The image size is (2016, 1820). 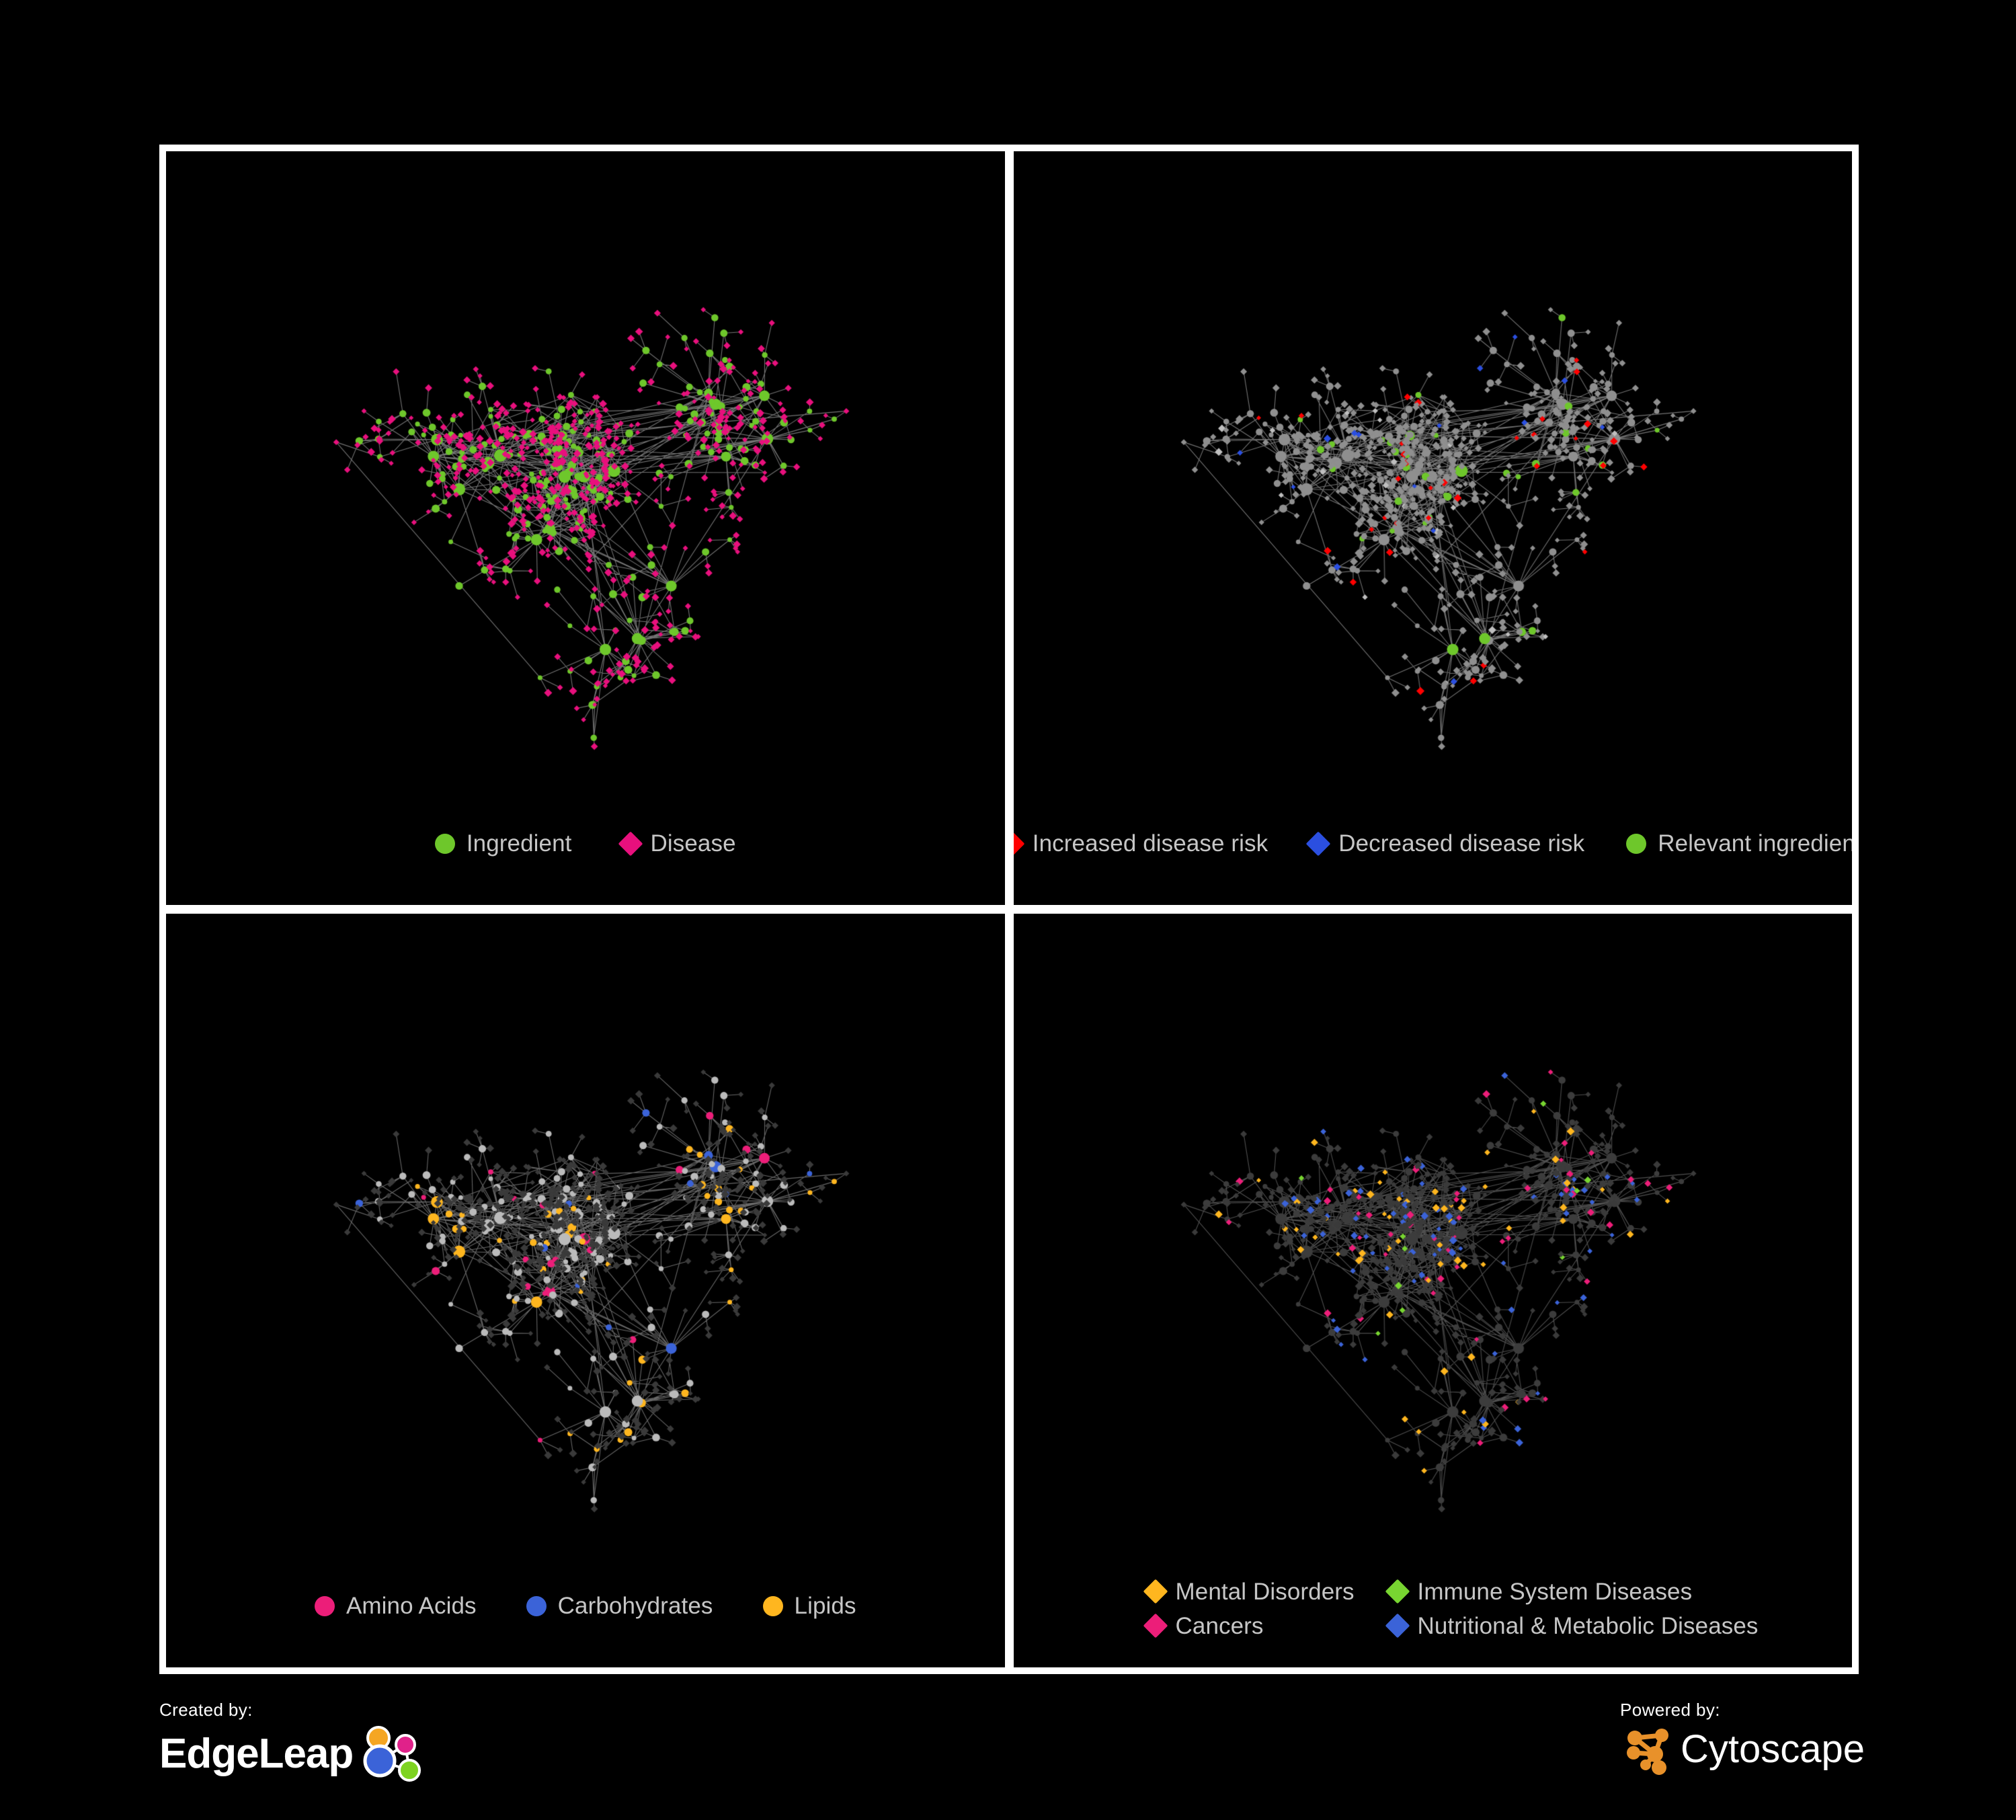 I want to click on legend-label-cancers: Cancers, so click(x=1219, y=1625).